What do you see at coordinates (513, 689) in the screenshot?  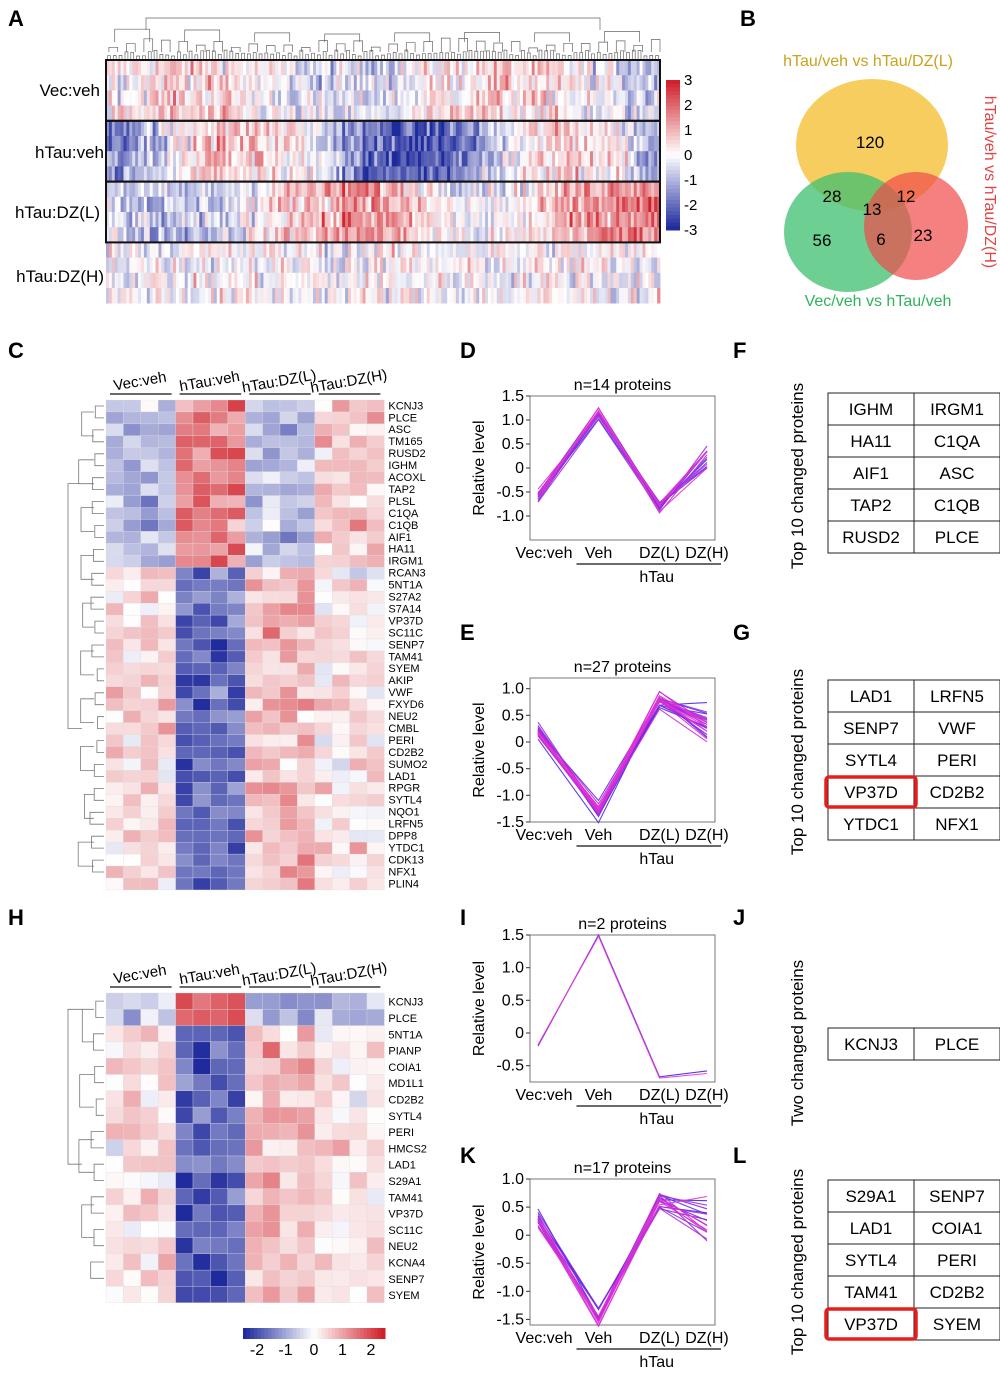 I see `y-tick-label: 1.0` at bounding box center [513, 689].